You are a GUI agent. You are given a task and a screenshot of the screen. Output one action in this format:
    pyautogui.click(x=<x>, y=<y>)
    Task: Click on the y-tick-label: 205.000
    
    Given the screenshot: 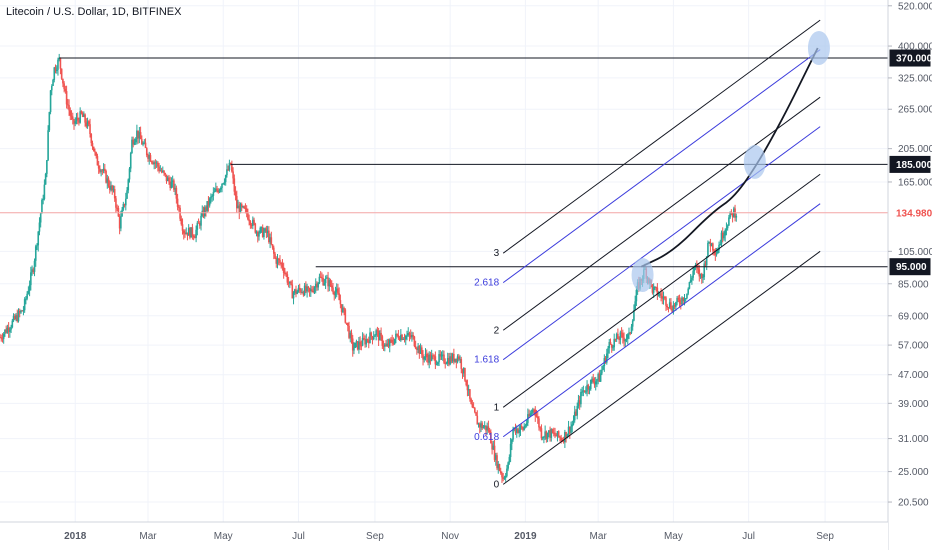 What is the action you would take?
    pyautogui.click(x=915, y=149)
    